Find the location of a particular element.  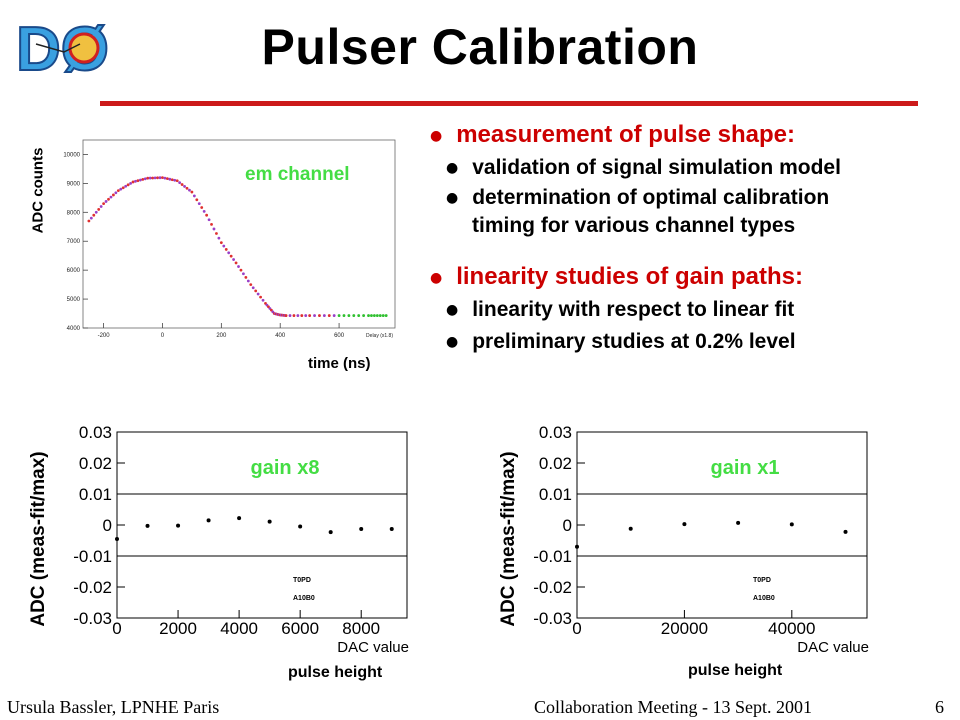

sub-bullet: ● validation of signal simulation model is located at coordinates (643, 168).